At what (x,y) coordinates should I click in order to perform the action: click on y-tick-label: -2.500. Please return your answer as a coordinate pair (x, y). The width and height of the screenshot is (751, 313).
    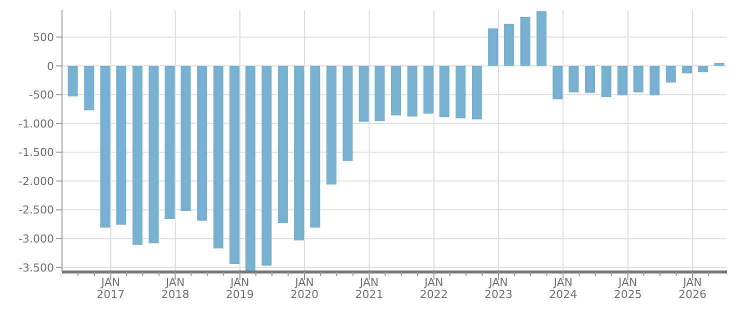
    Looking at the image, I should click on (36, 210).